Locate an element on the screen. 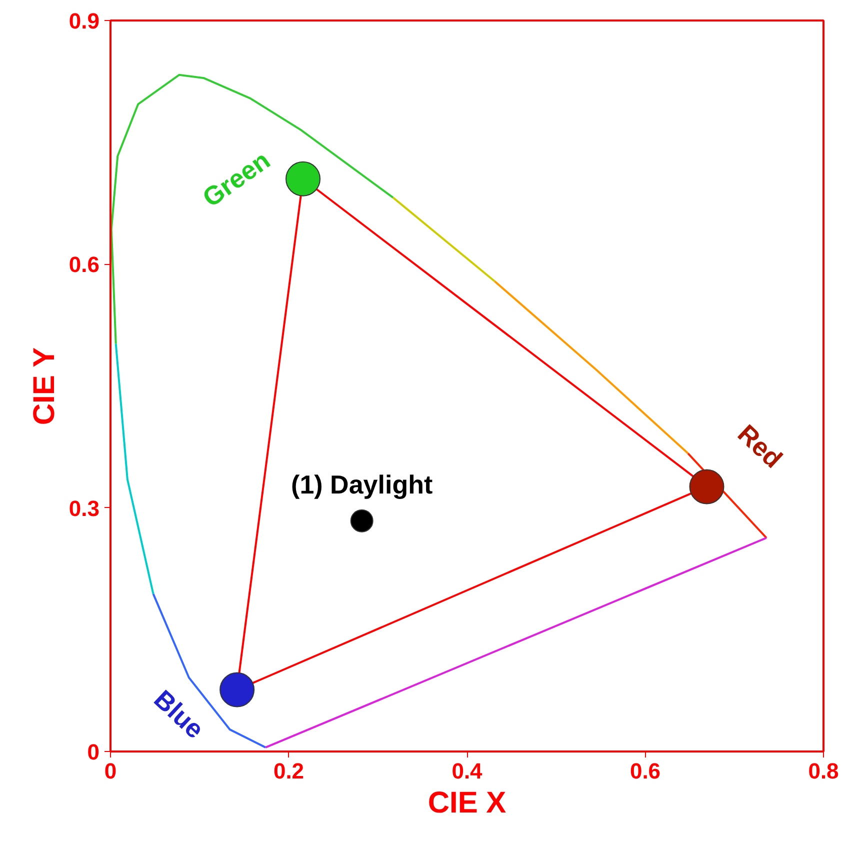 This screenshot has width=853, height=841. y-axis-title: CIE Y is located at coordinates (44, 386).